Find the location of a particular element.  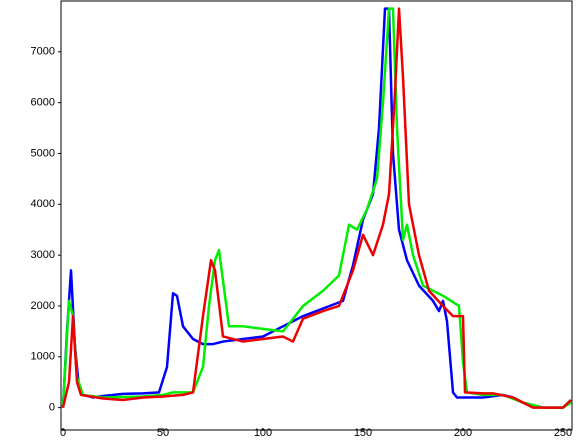

y-tick-label: 3000 is located at coordinates (43, 255).